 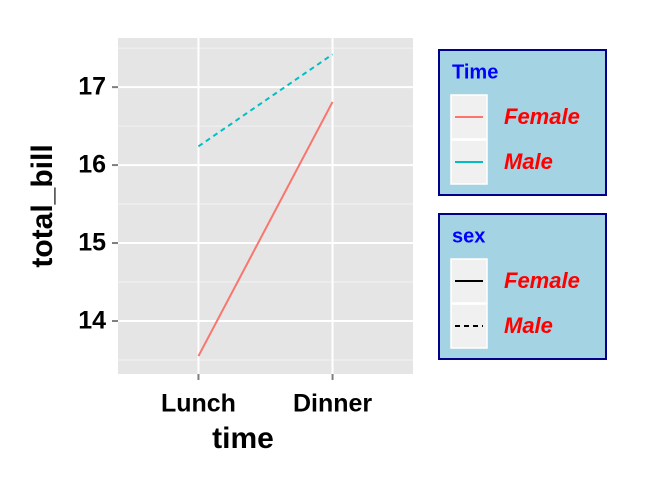 I want to click on y-tick-label: 14, so click(x=92, y=321).